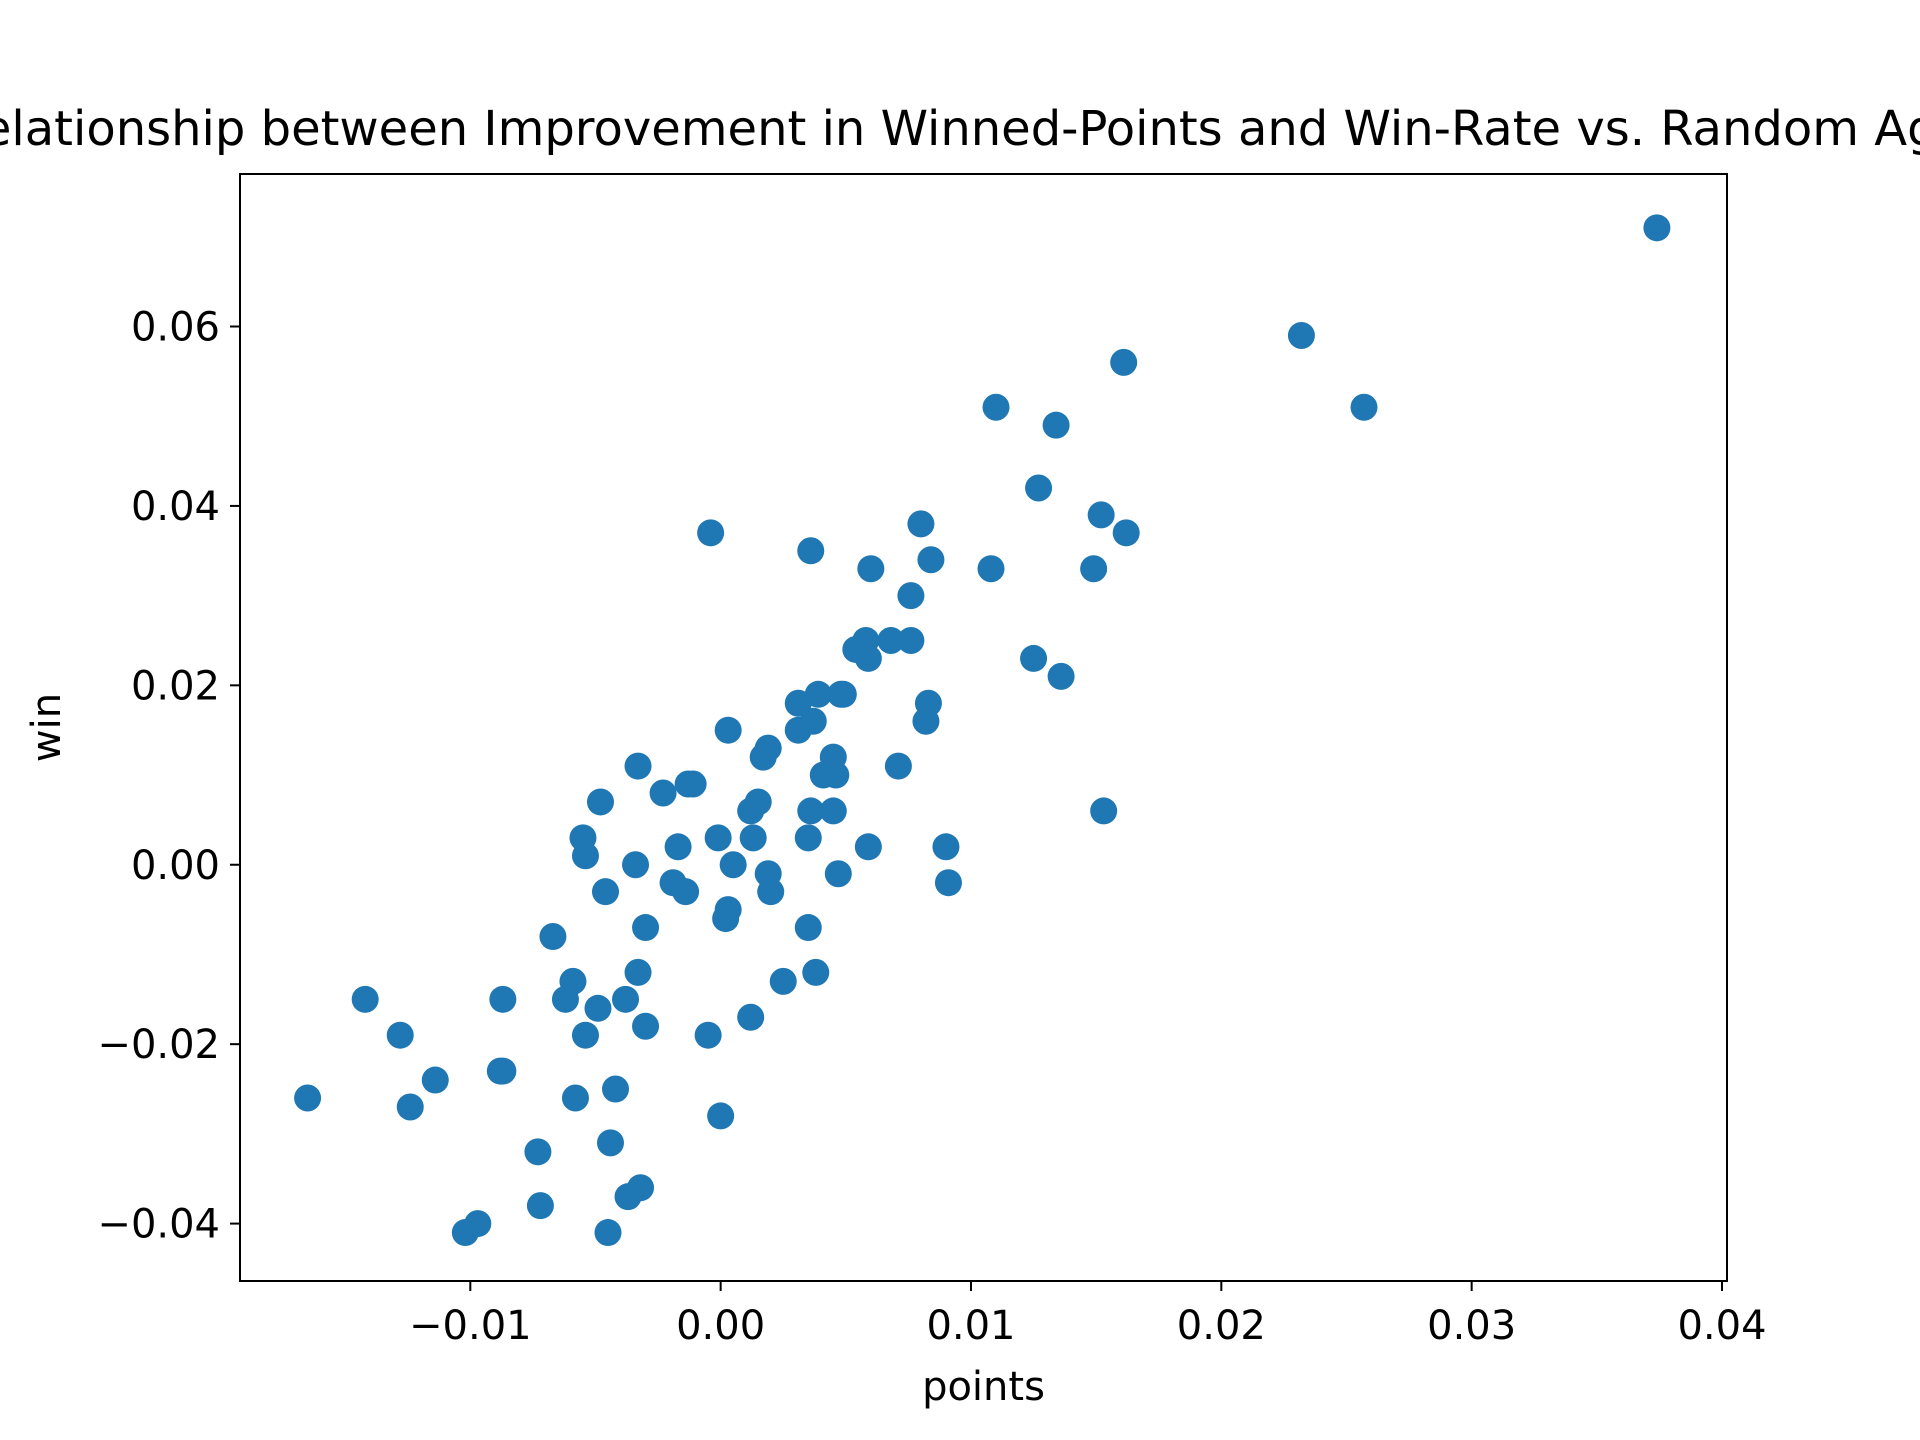  Describe the element at coordinates (158, 1225) in the screenshot. I see `y-tick-label: −0.04` at that location.